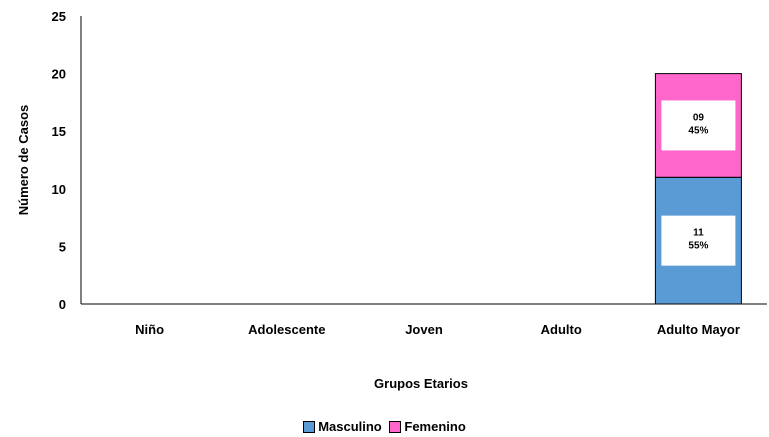 This screenshot has height=437, width=769. What do you see at coordinates (395, 427) in the screenshot?
I see `legend-swatch-femenino` at bounding box center [395, 427].